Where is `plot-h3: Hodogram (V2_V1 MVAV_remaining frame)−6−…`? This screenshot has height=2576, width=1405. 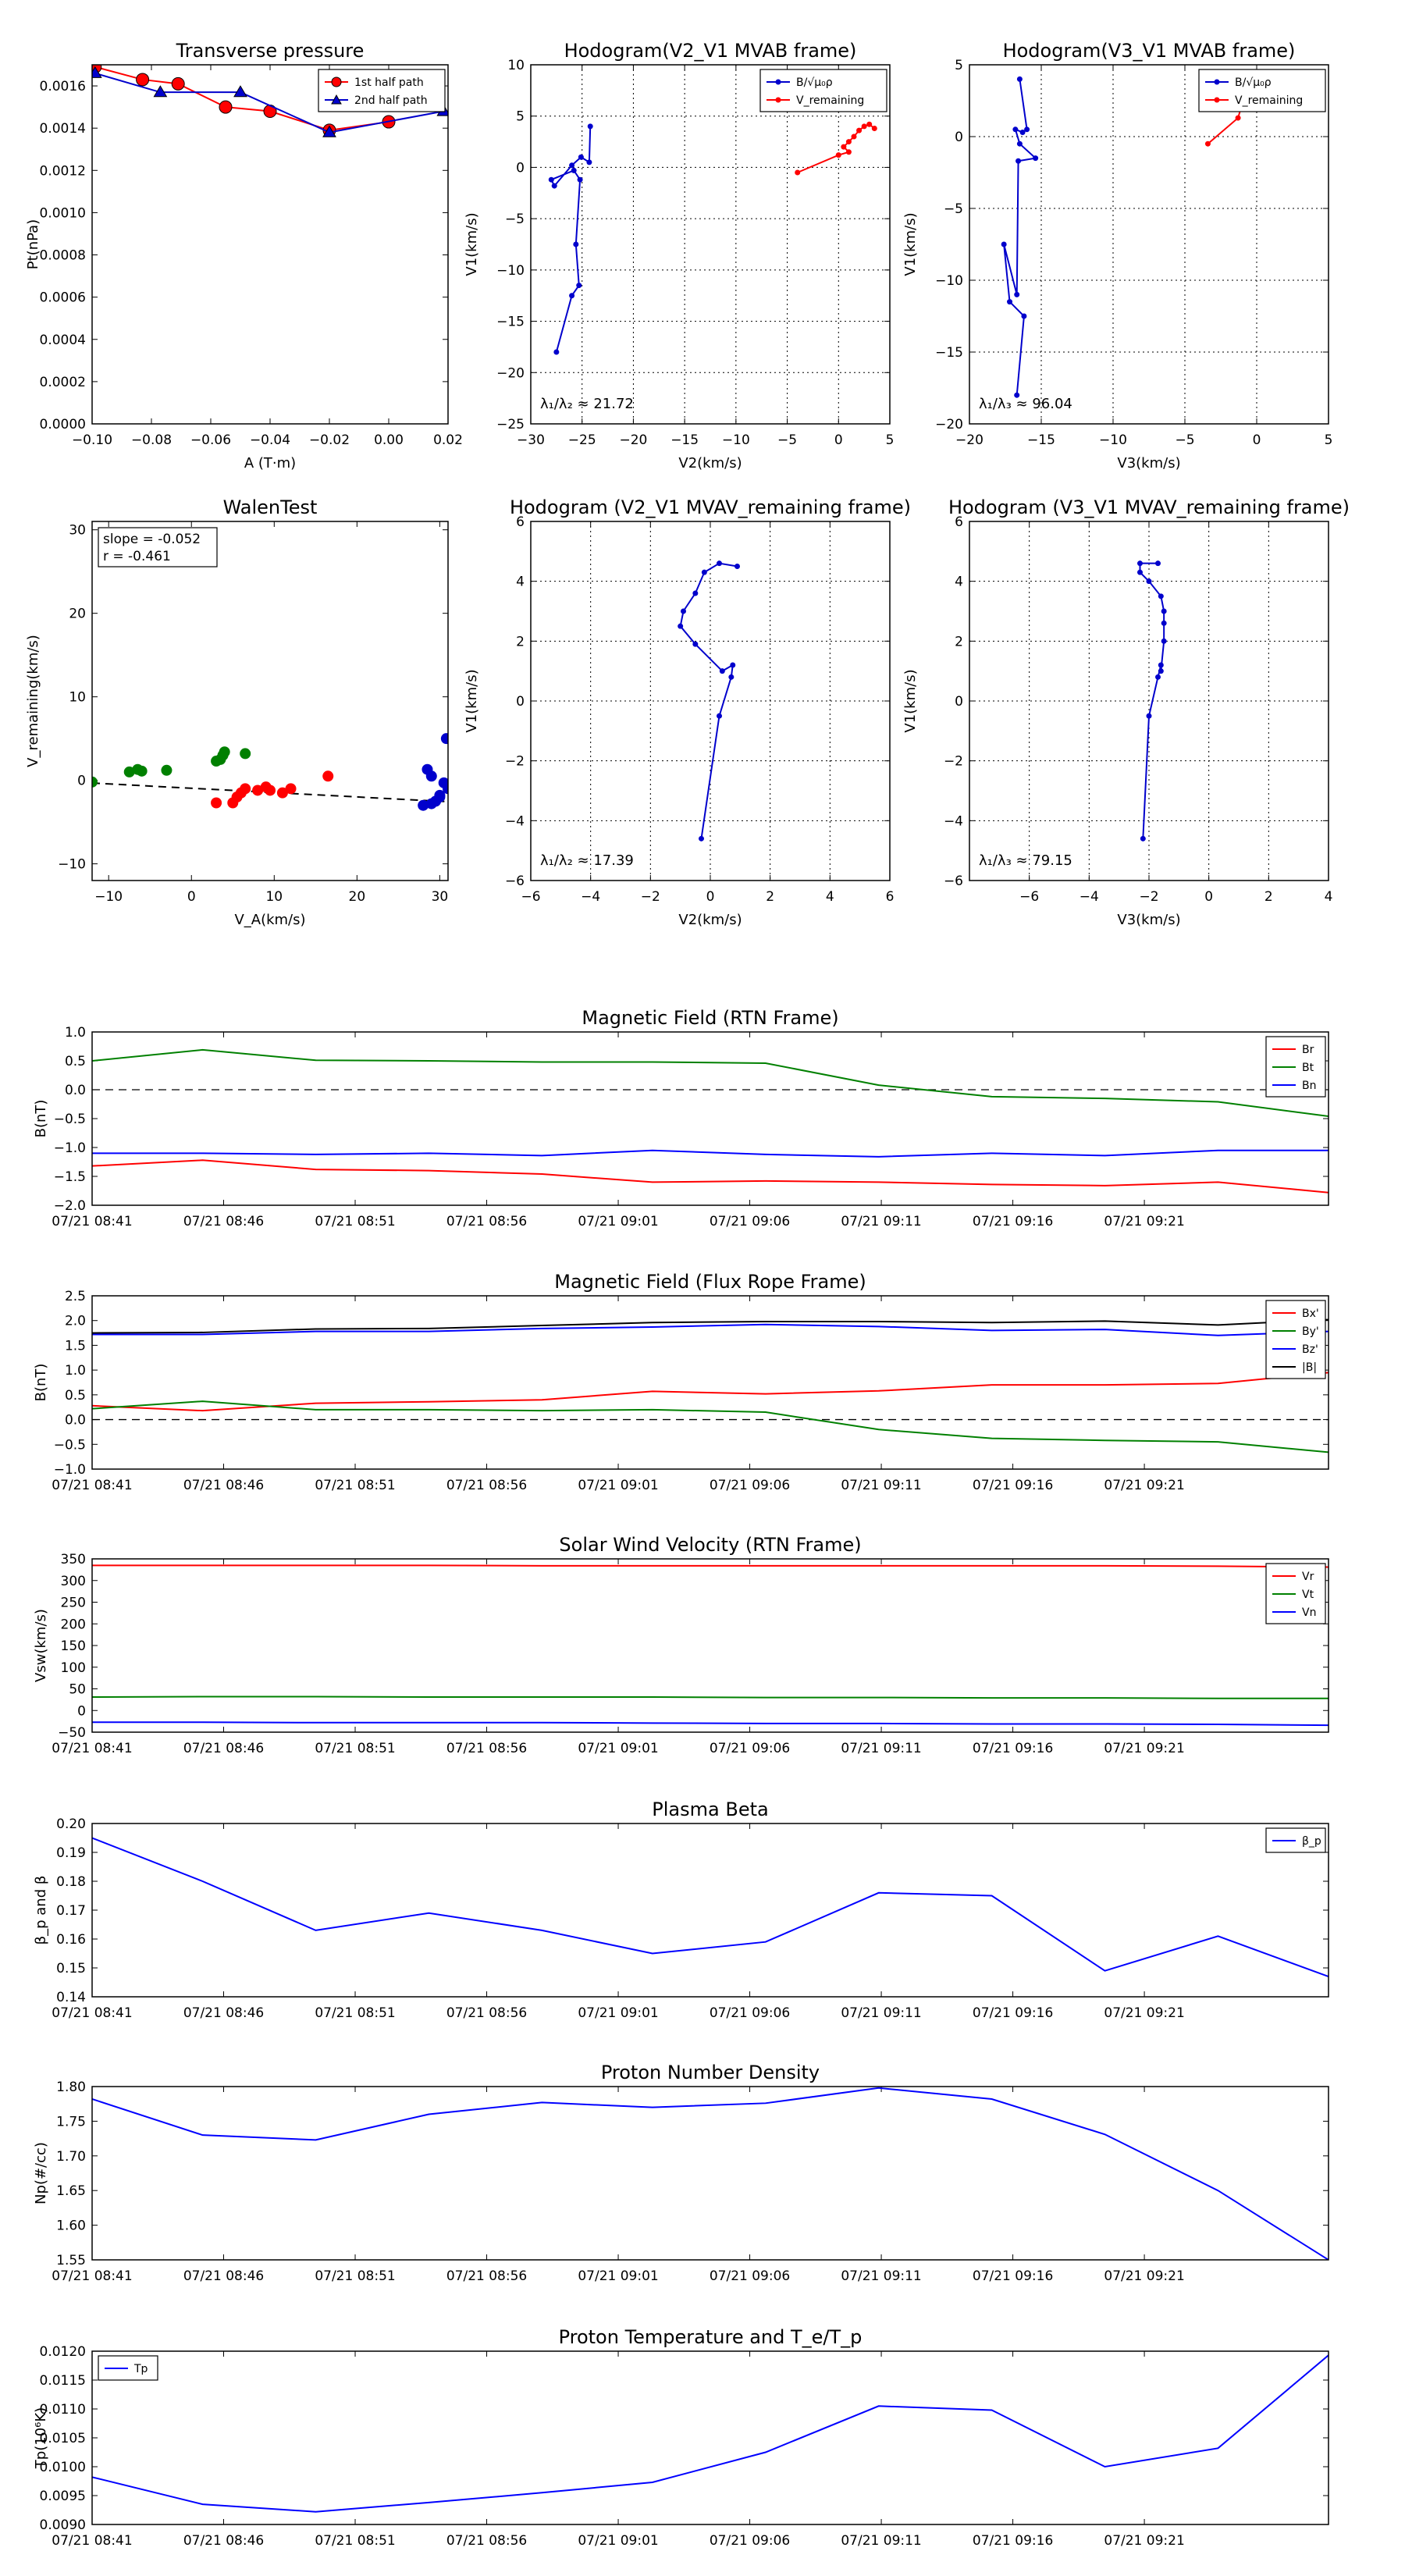
plot-h3: Hodogram (V2_V1 MVAV_remaining frame)−6−… is located at coordinates (687, 712).